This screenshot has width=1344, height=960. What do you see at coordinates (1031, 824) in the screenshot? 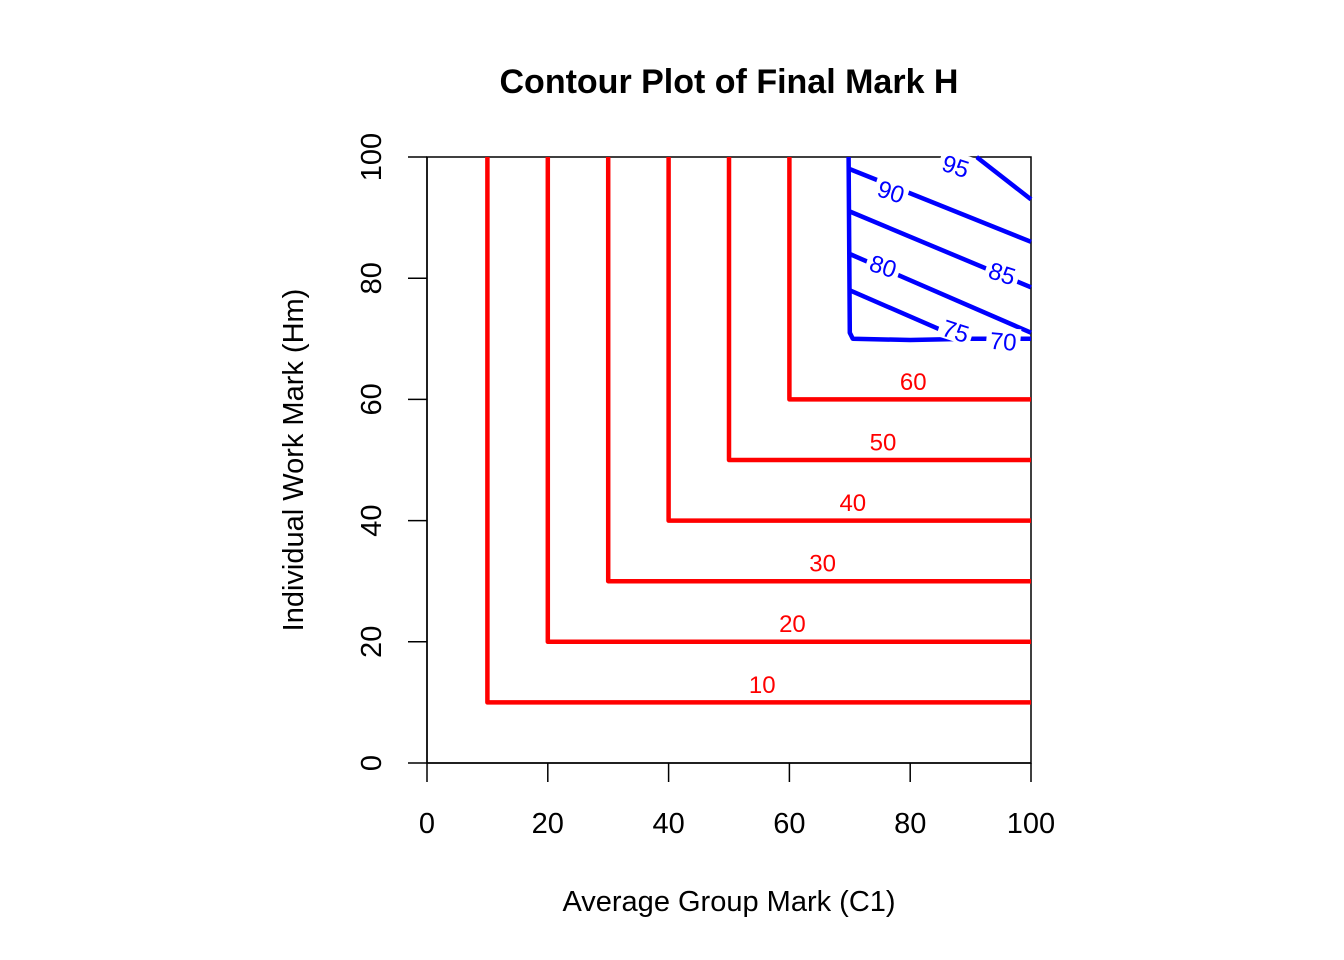
I see `x-tick-label: 100` at bounding box center [1031, 824].